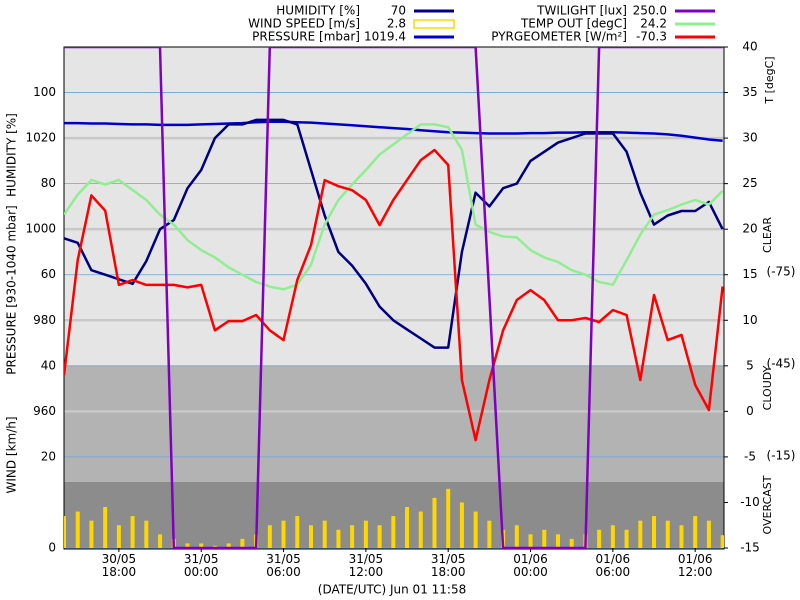 Image resolution: width=800 pixels, height=600 pixels. Describe the element at coordinates (283, 565) in the screenshot. I see `x-tick-label: 31/05 06:00` at that location.